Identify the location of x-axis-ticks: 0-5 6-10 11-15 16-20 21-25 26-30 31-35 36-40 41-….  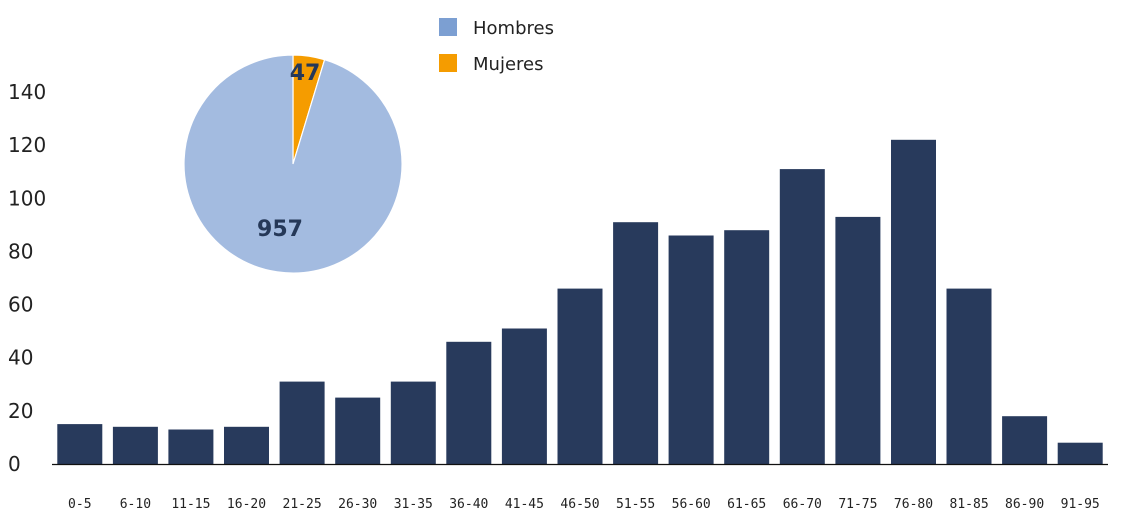
(584, 504).